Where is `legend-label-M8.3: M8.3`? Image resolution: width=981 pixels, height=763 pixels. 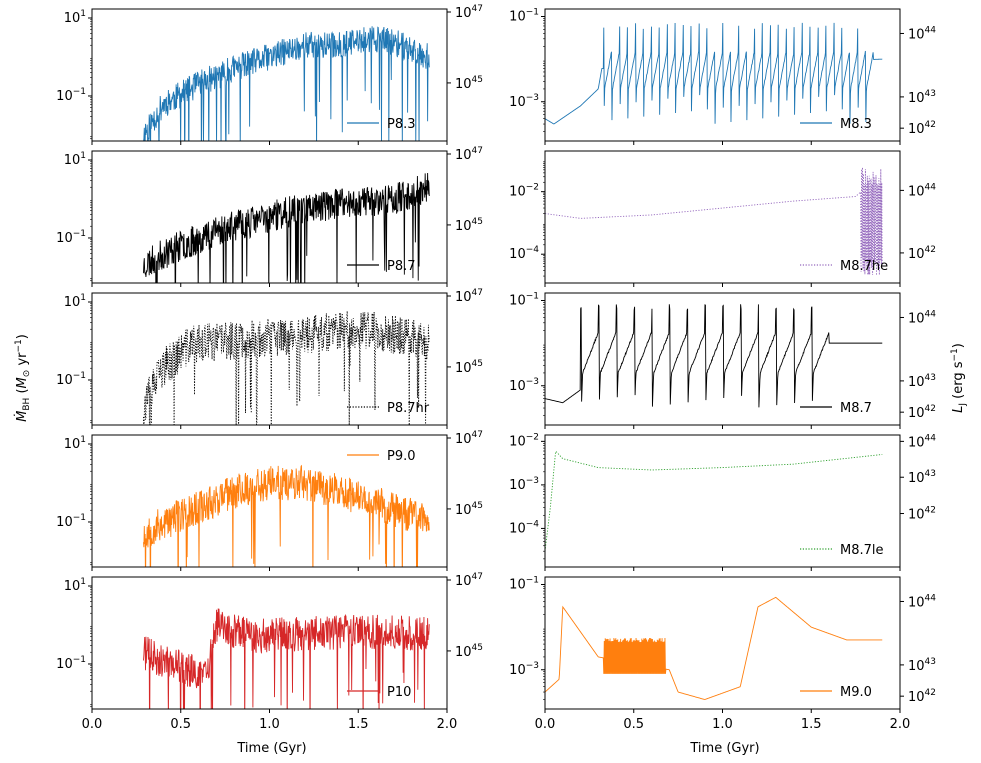 legend-label-M8.3: M8.3 is located at coordinates (856, 124).